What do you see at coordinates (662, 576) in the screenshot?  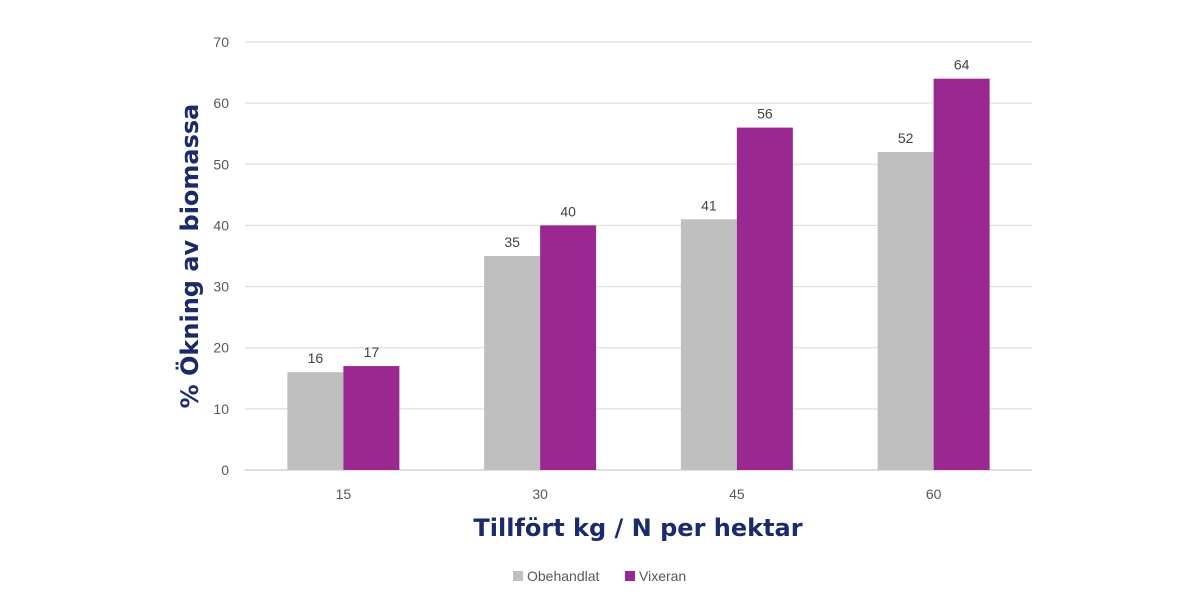 I see `legend-label-vixeran: Vixeran` at bounding box center [662, 576].